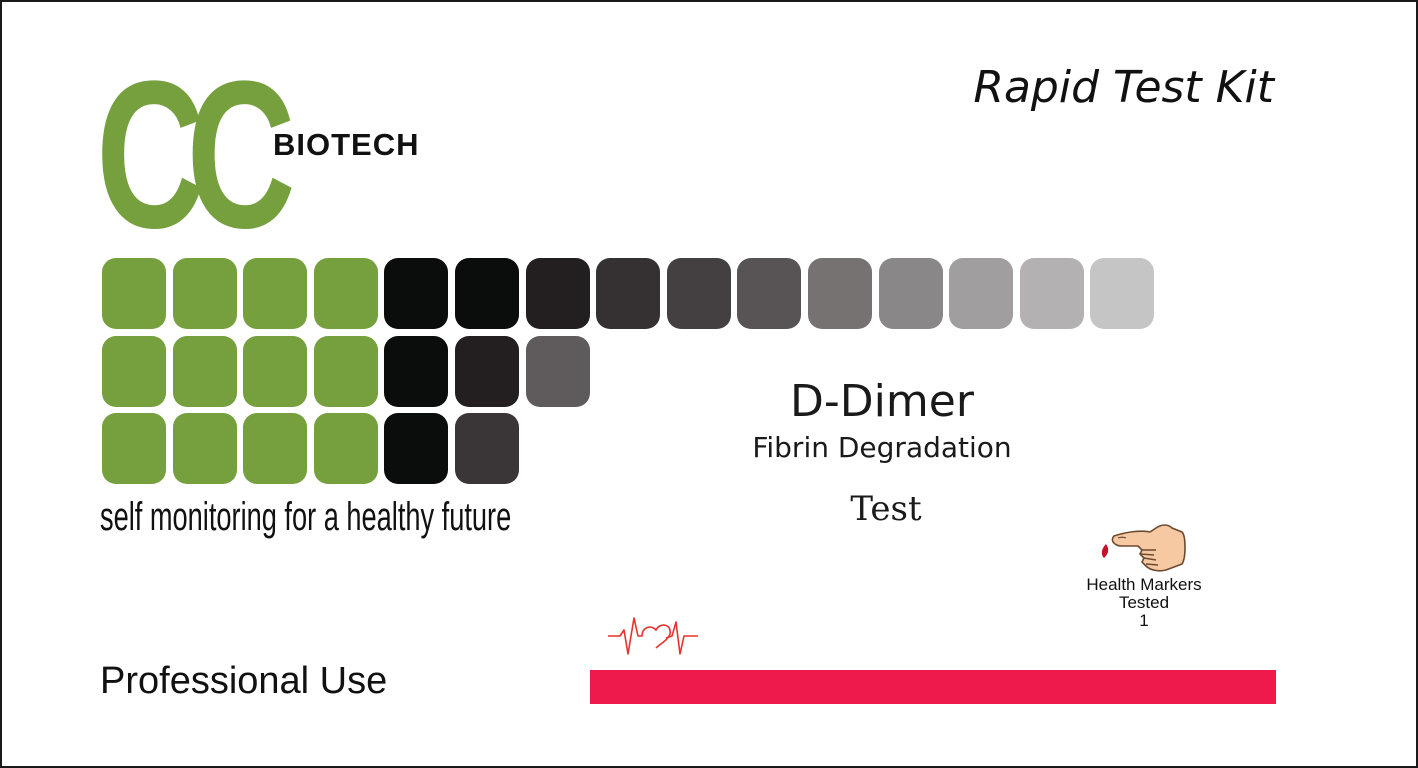 Image resolution: width=1418 pixels, height=768 pixels. What do you see at coordinates (1144, 620) in the screenshot?
I see `health-markers-count: 1` at bounding box center [1144, 620].